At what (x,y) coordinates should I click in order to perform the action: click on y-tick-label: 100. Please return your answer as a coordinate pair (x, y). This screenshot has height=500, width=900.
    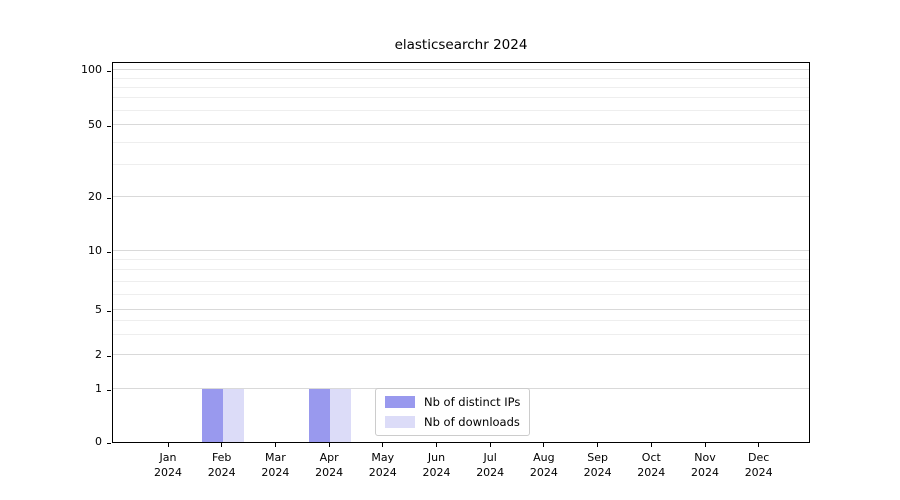
    Looking at the image, I should click on (91, 70).